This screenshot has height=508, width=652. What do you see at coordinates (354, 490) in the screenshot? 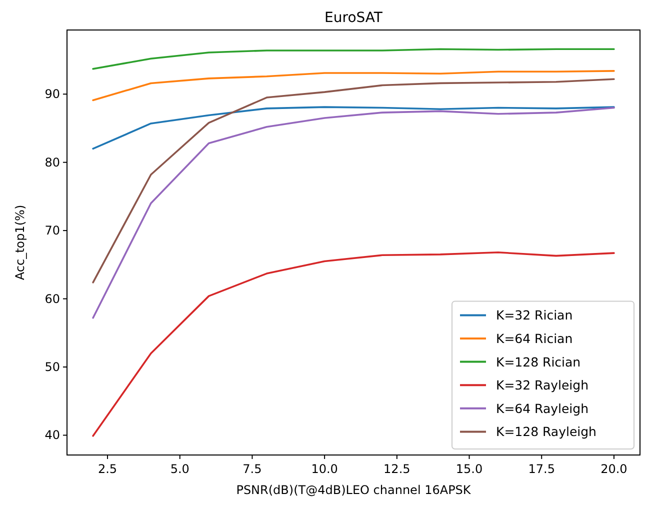
I see `x-axis-title: PSNR(dB)(T@4dB)LEO channel 16APSK` at bounding box center [354, 490].